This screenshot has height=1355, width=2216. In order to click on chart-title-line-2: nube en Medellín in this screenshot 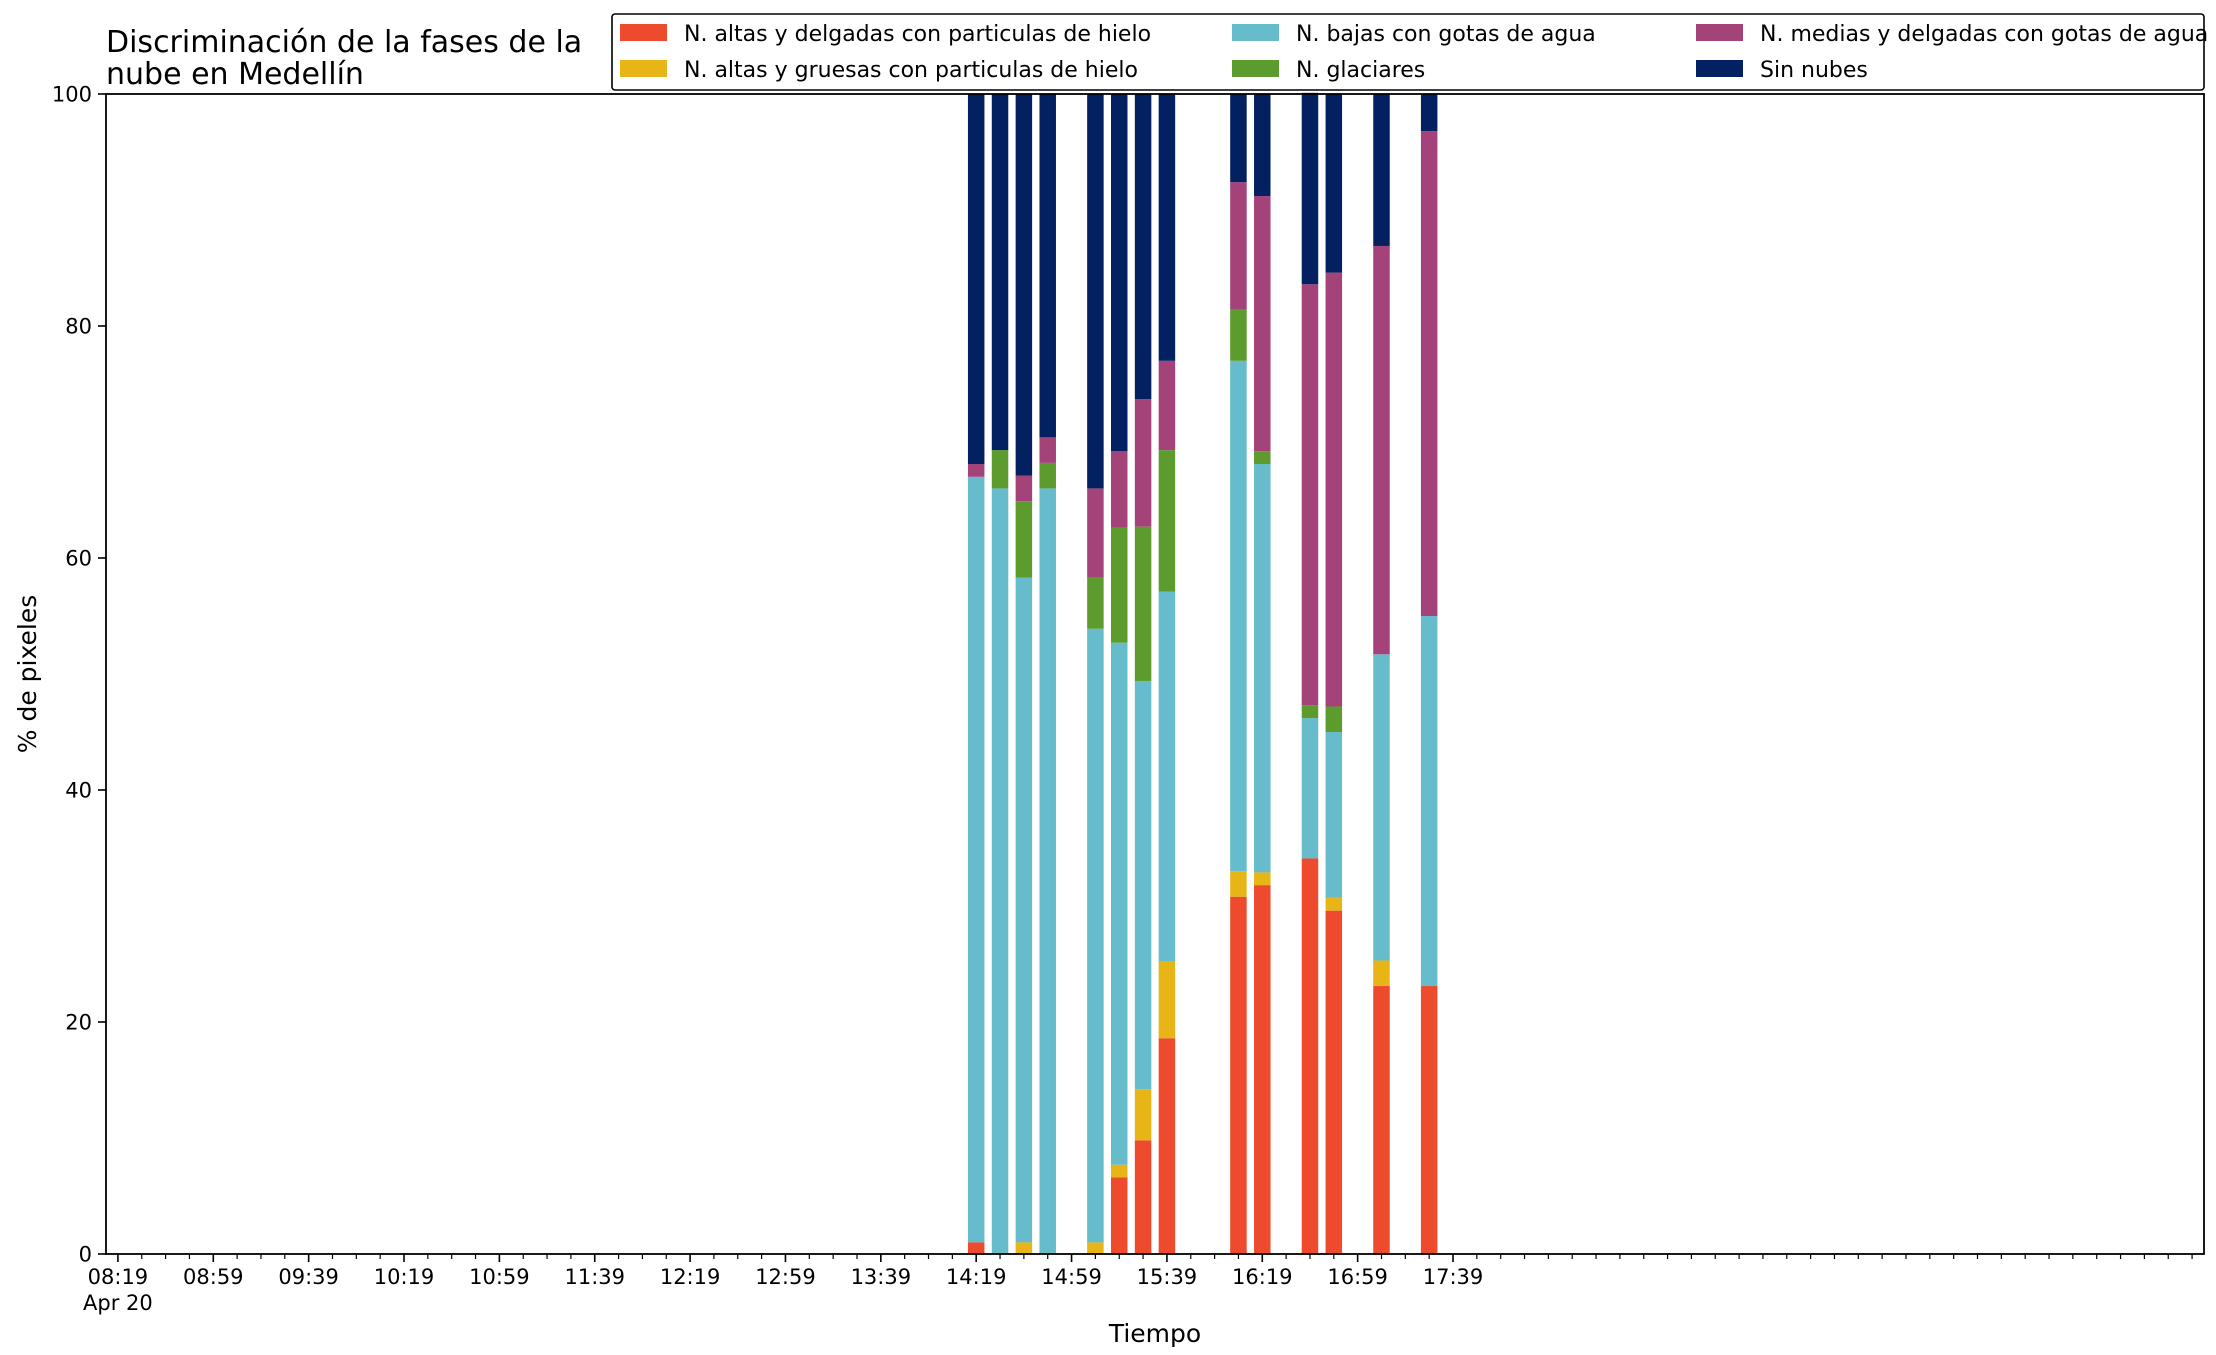, I will do `click(235, 74)`.